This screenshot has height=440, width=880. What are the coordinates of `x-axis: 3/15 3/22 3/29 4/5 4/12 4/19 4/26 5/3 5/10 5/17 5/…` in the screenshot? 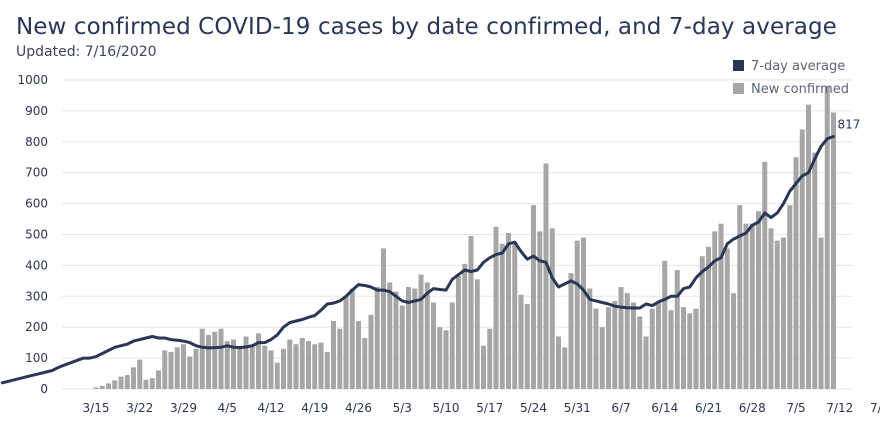 It's located at (481, 408).